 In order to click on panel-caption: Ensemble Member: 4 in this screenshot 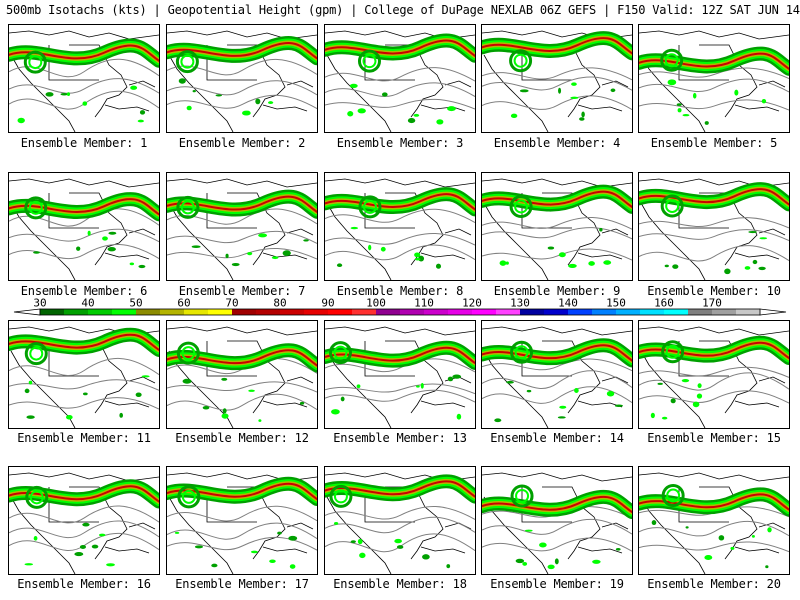, I will do `click(557, 143)`.